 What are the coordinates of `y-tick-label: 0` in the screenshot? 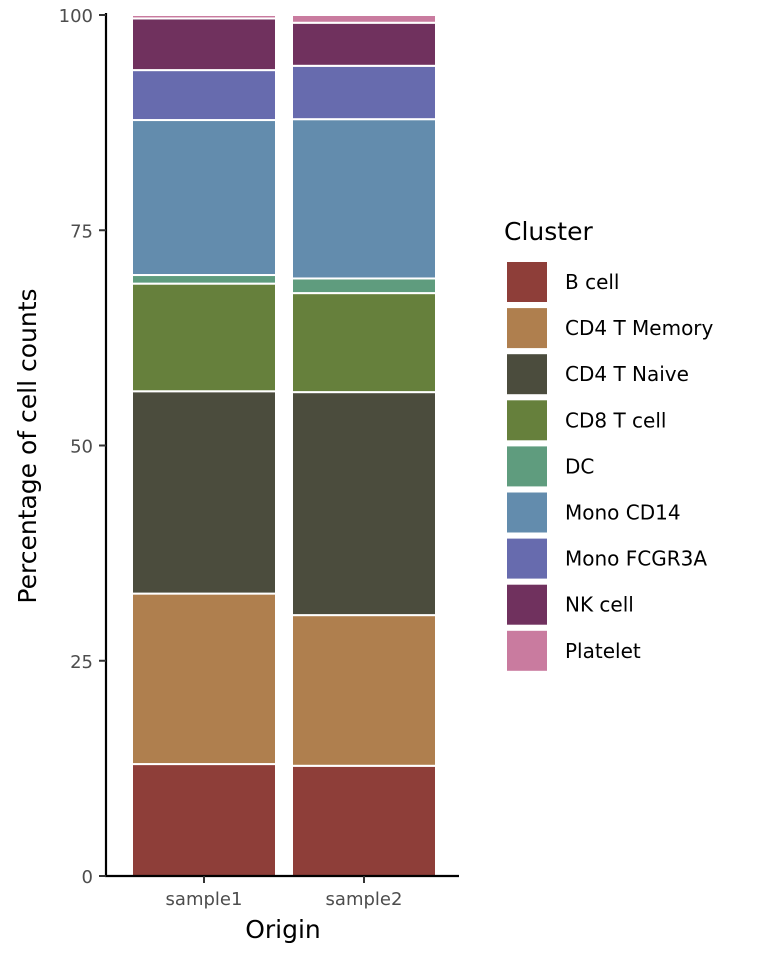 It's located at (87, 877).